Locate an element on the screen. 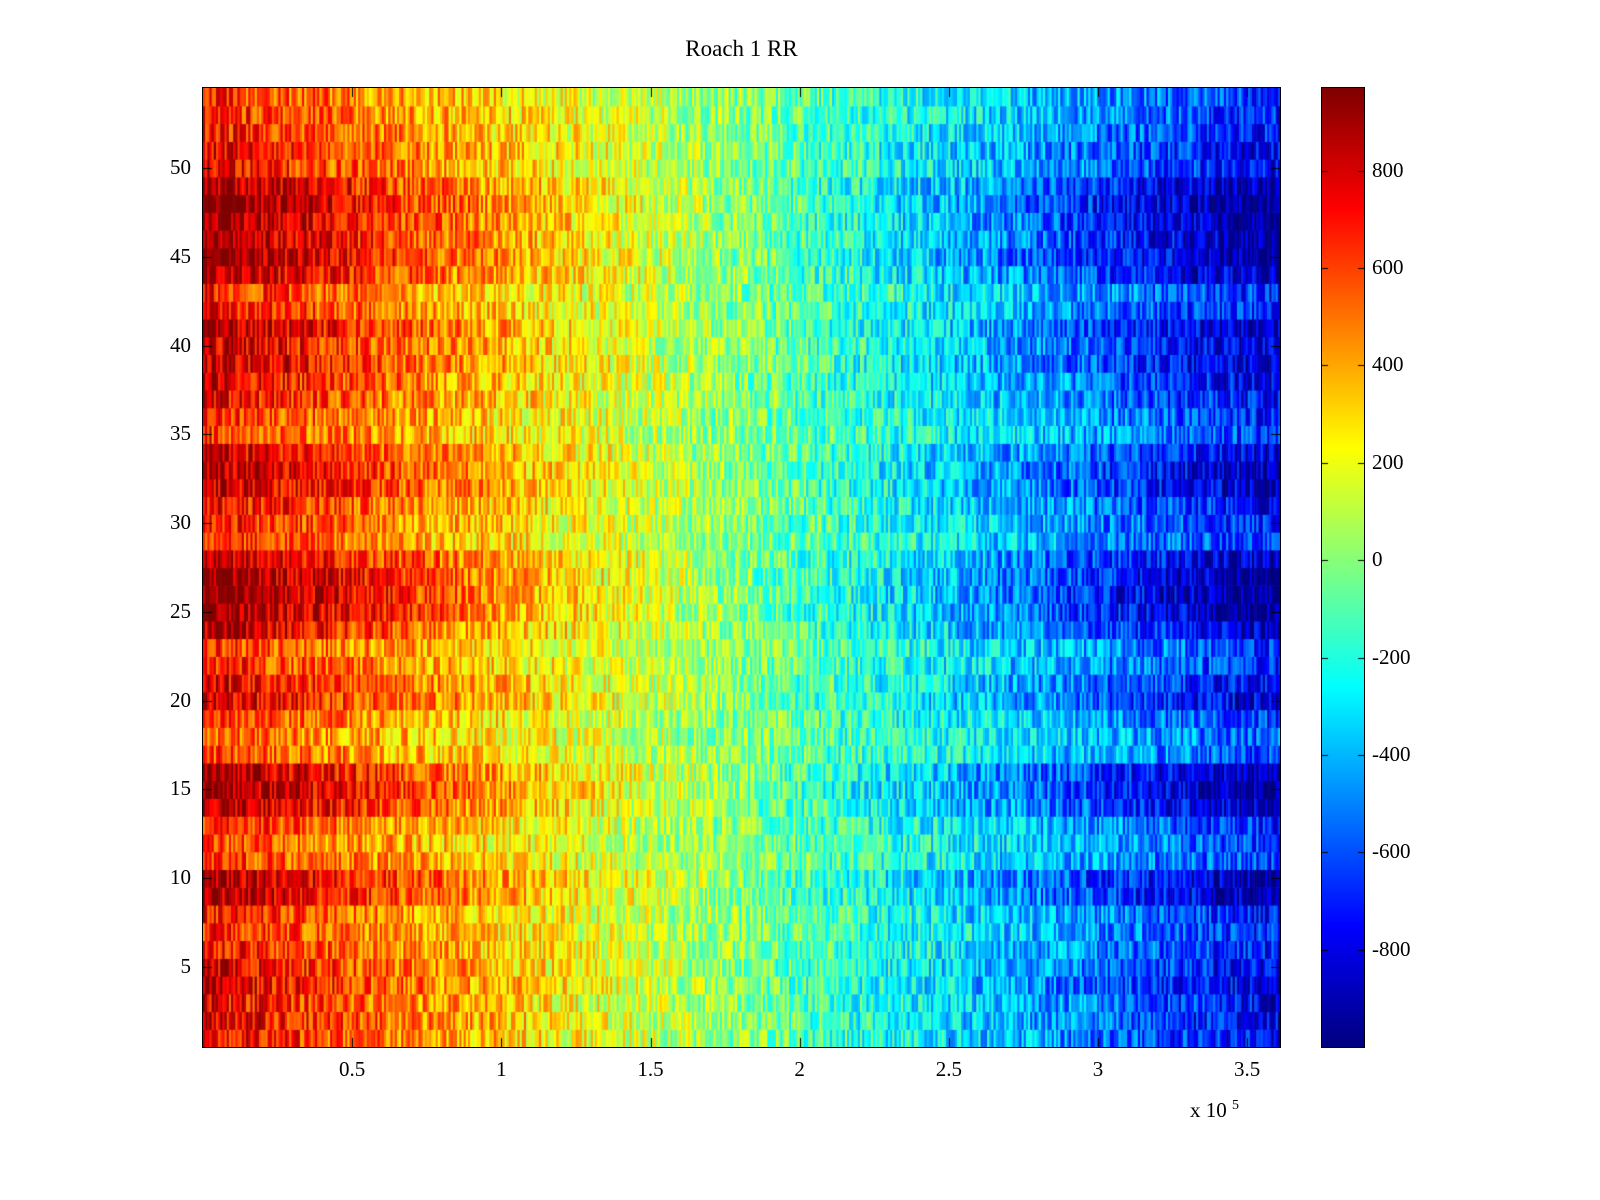 The width and height of the screenshot is (1600, 1200). colorbar-tick-label: 200 is located at coordinates (1388, 461).